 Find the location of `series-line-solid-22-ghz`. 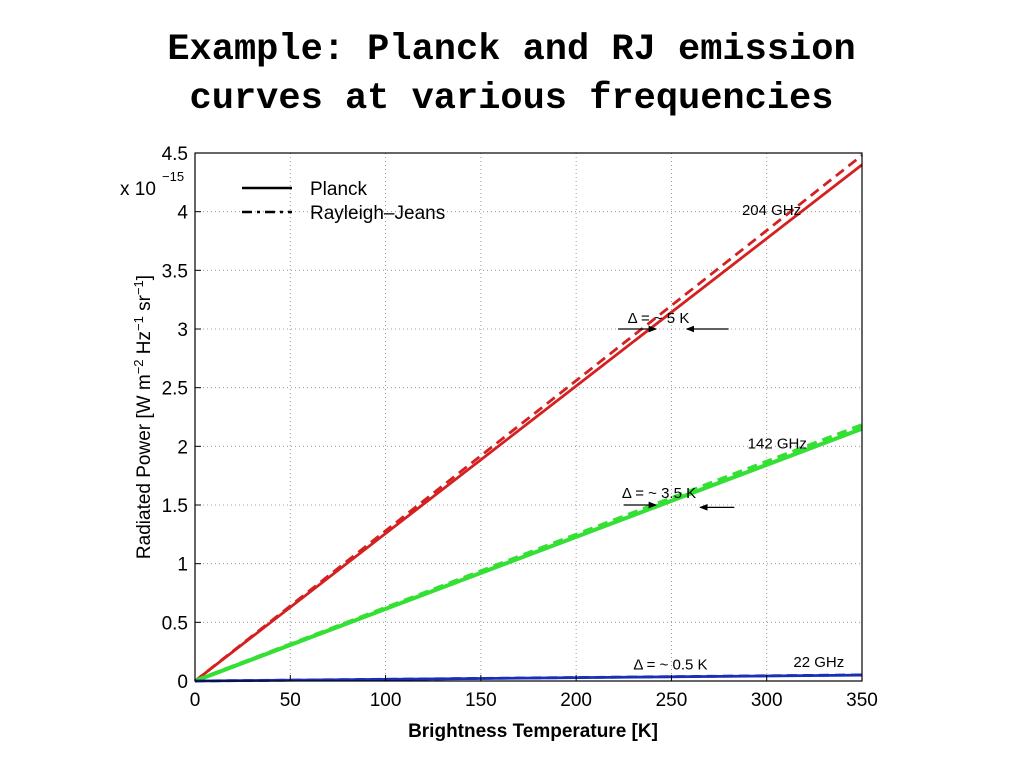

series-line-solid-22-ghz is located at coordinates (528, 678).